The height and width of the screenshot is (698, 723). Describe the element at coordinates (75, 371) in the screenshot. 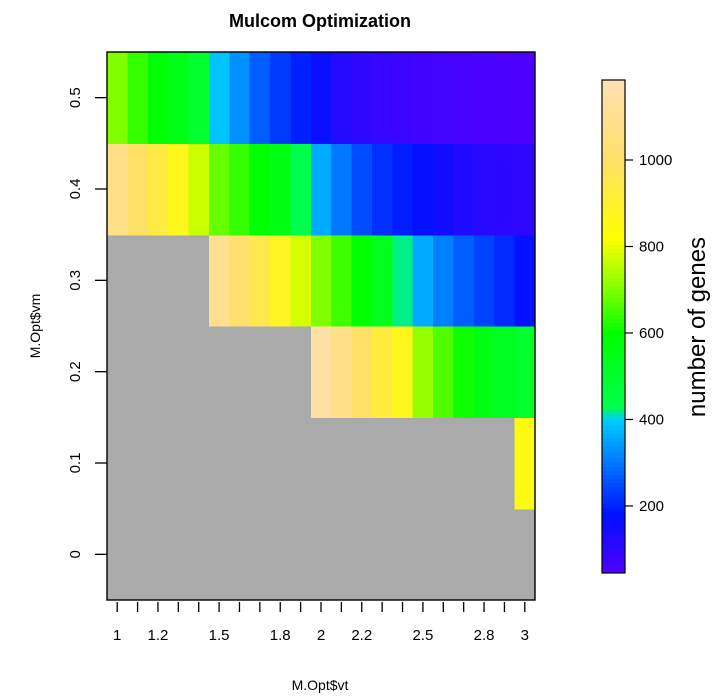

I see `y-tick-label: 0.2` at that location.